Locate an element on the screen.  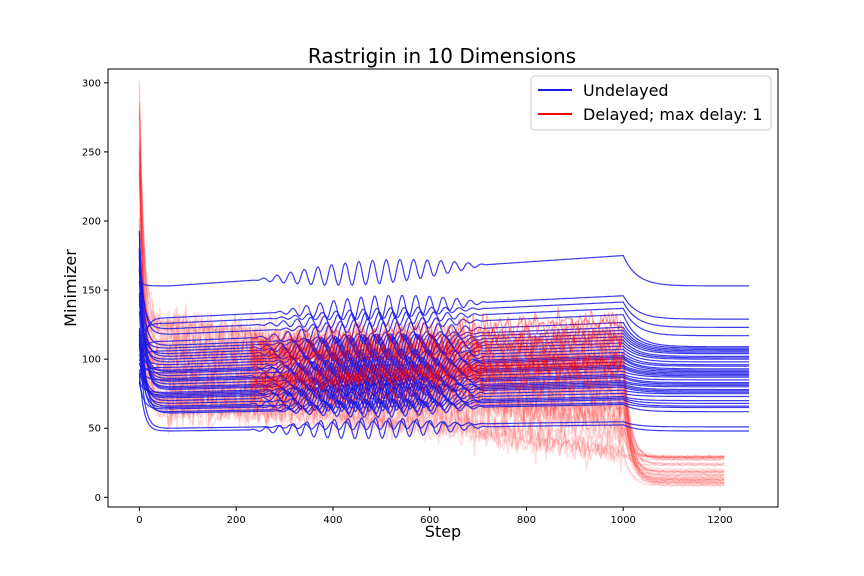
x-axis: 0 200 400 600 800 1000 1200 is located at coordinates (434, 516).